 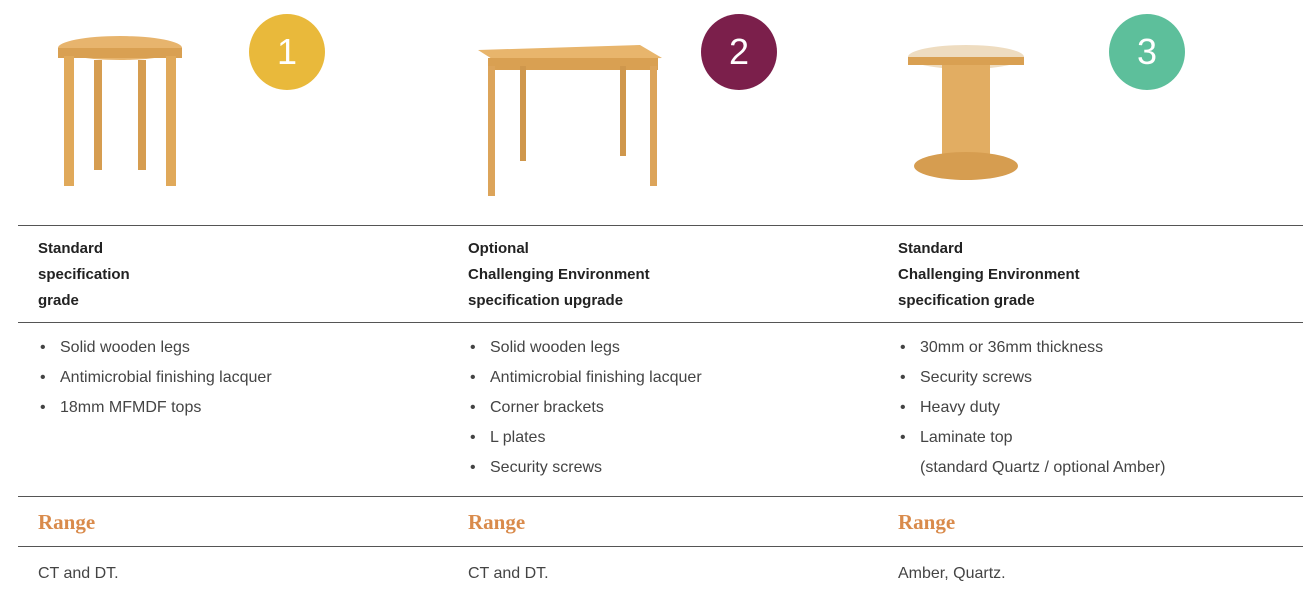 What do you see at coordinates (498, 248) in the screenshot?
I see `grade-line: Optional` at bounding box center [498, 248].